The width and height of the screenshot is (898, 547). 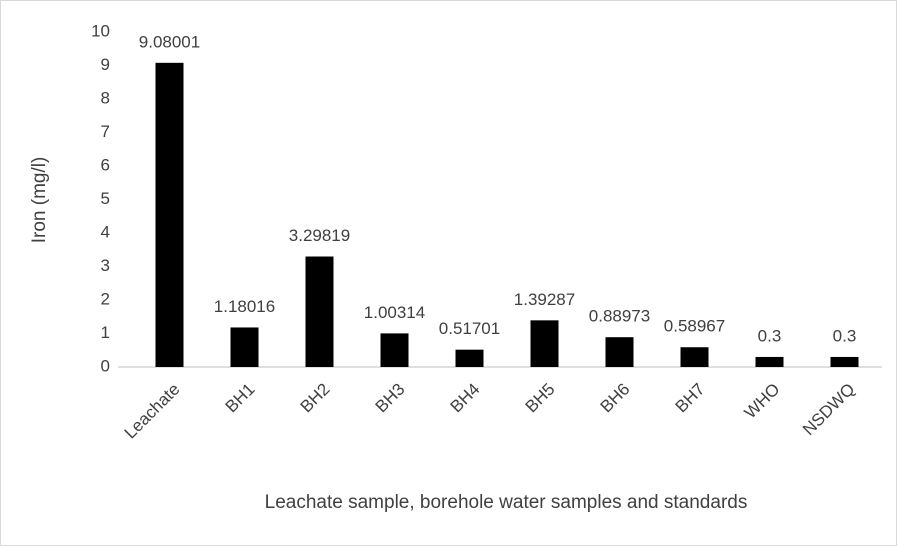 What do you see at coordinates (469, 328) in the screenshot?
I see `data-label: 0.51701` at bounding box center [469, 328].